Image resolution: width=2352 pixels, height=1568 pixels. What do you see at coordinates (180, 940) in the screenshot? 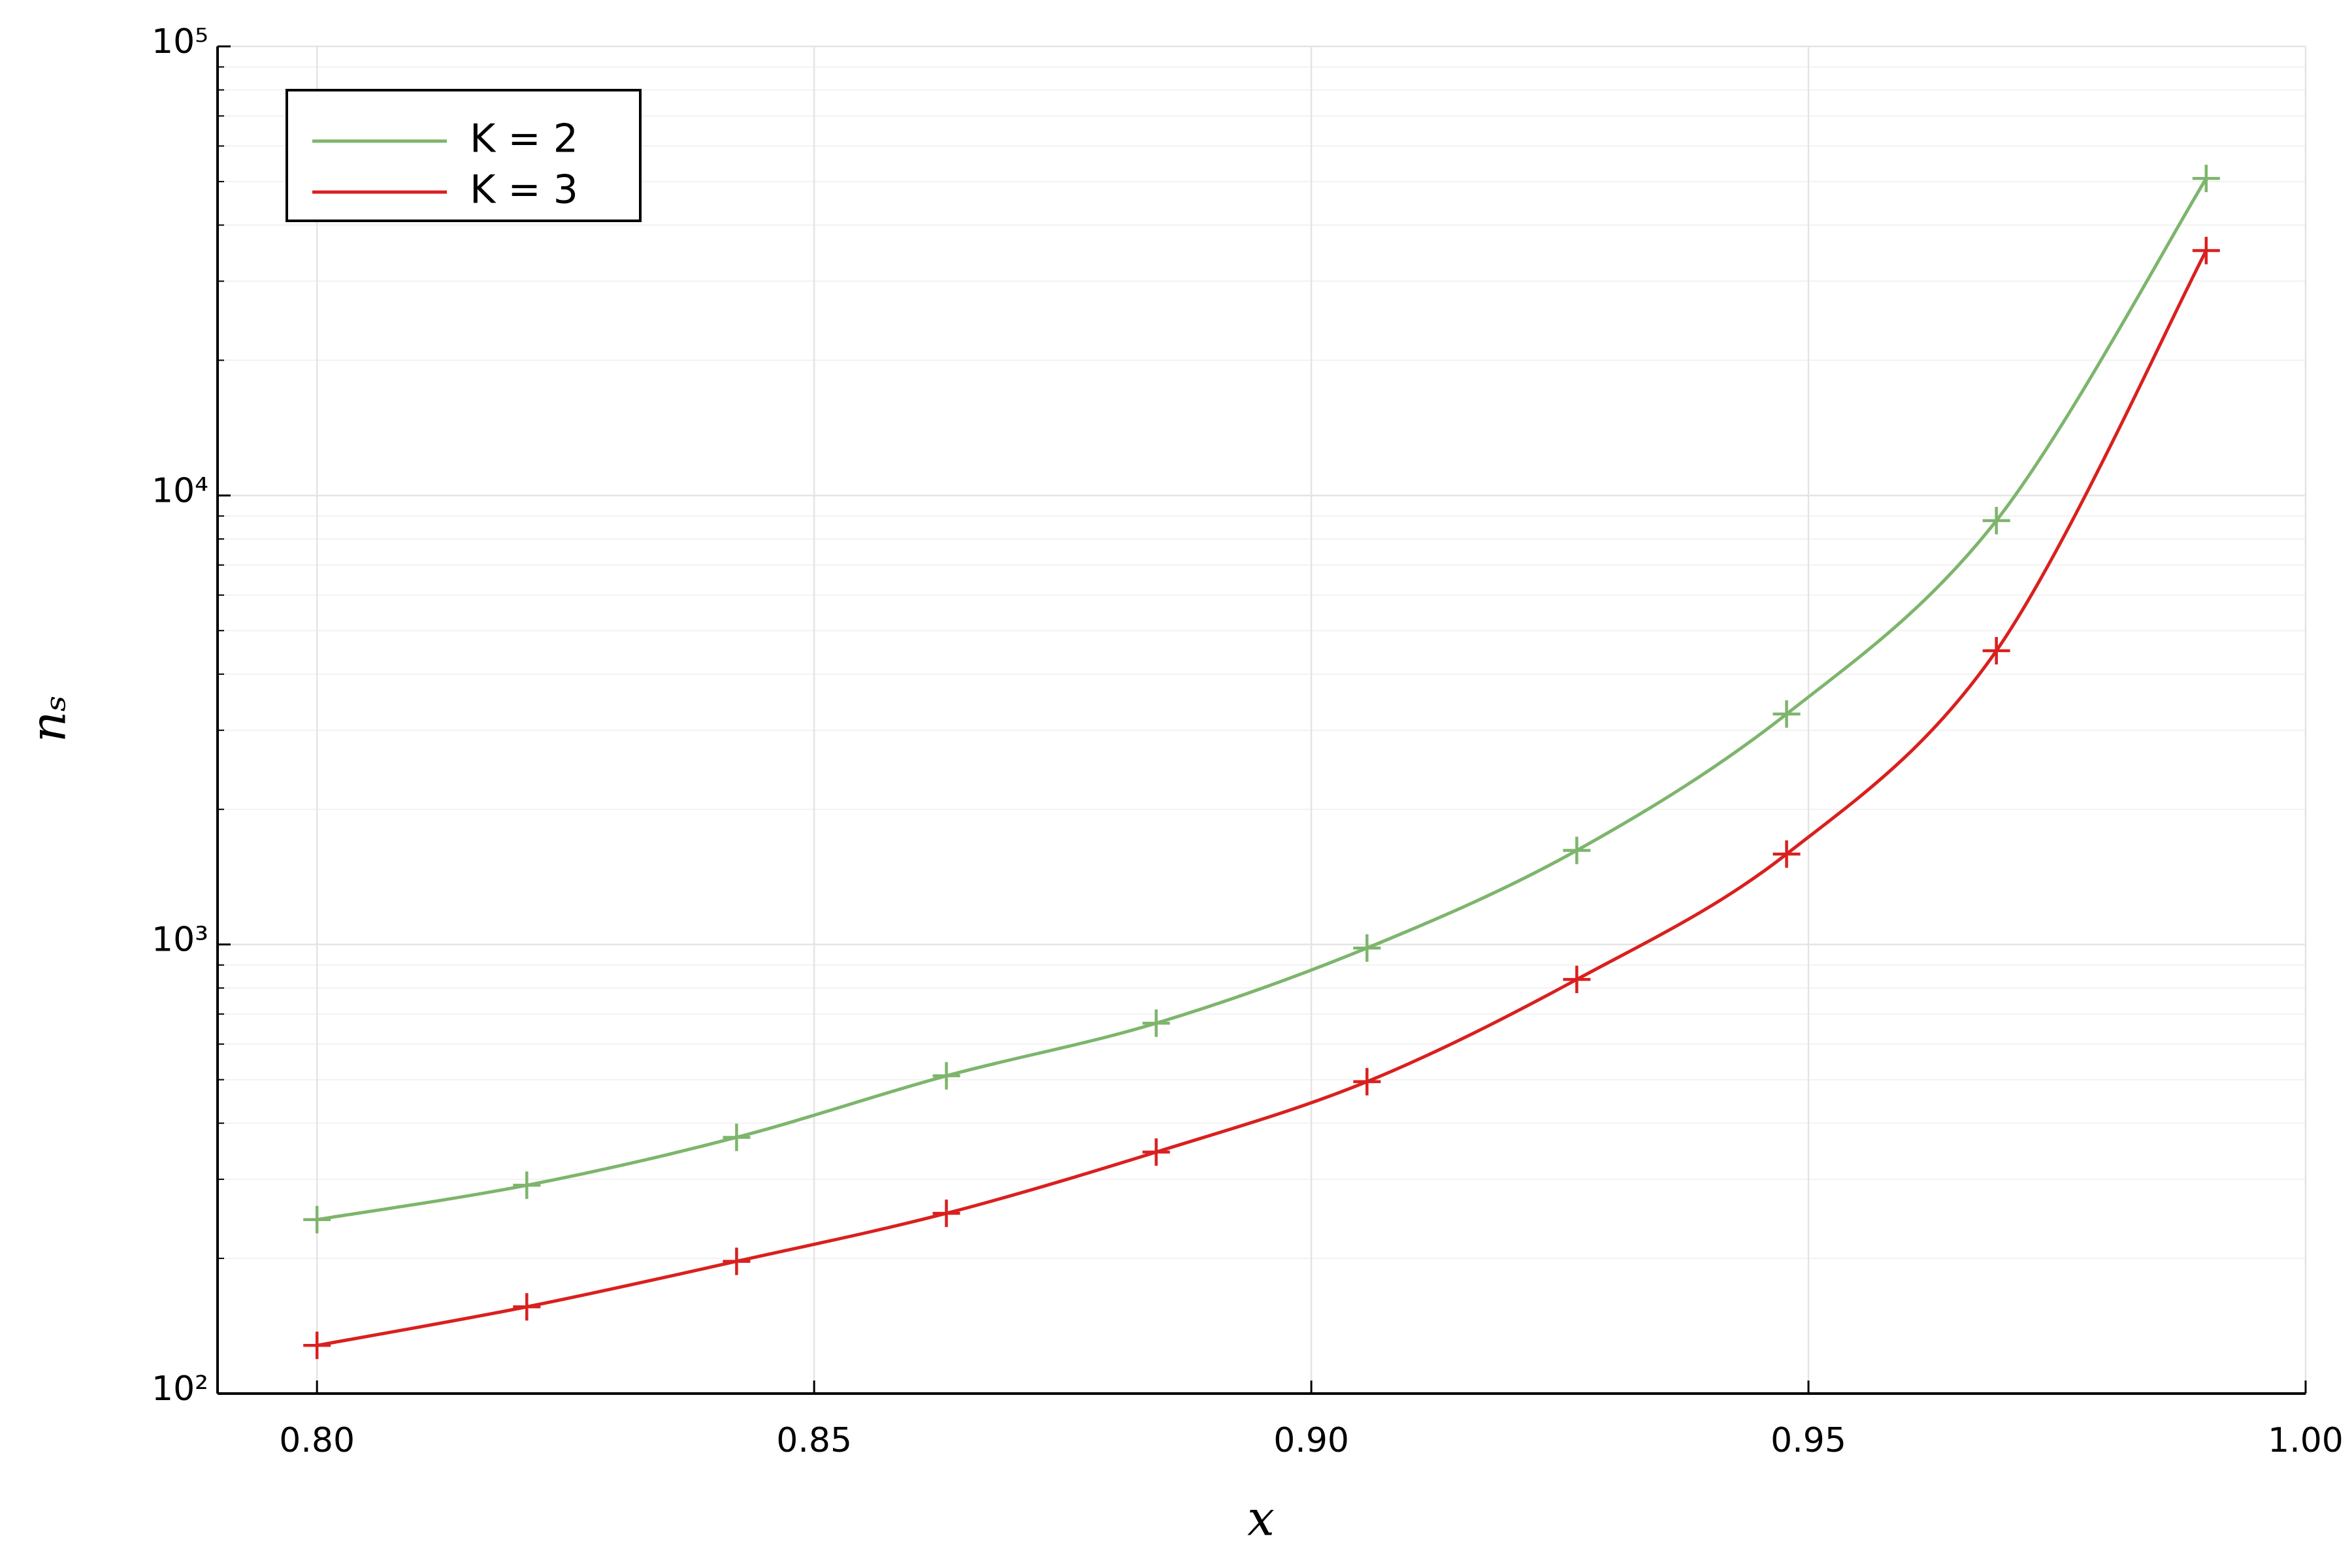
I see `y-tick-label: 10³` at bounding box center [180, 940].